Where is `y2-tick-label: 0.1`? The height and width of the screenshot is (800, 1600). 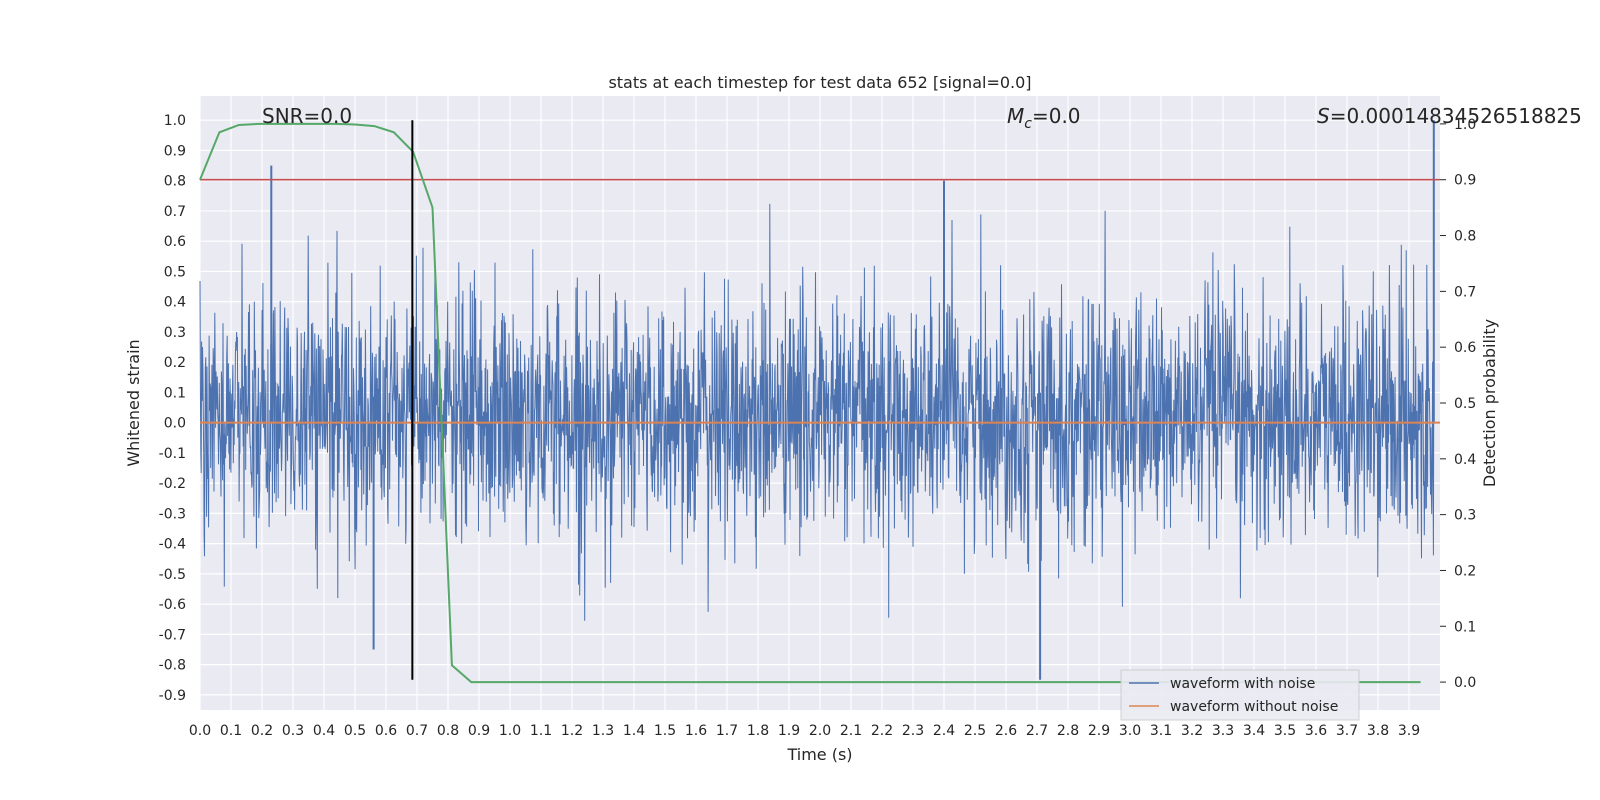 y2-tick-label: 0.1 is located at coordinates (1465, 627).